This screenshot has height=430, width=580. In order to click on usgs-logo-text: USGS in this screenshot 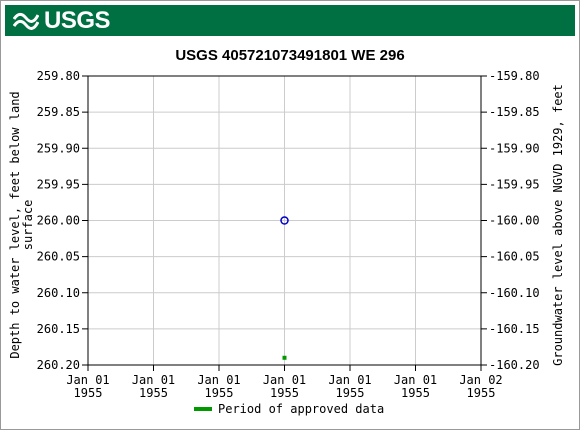, I will do `click(77, 20)`.